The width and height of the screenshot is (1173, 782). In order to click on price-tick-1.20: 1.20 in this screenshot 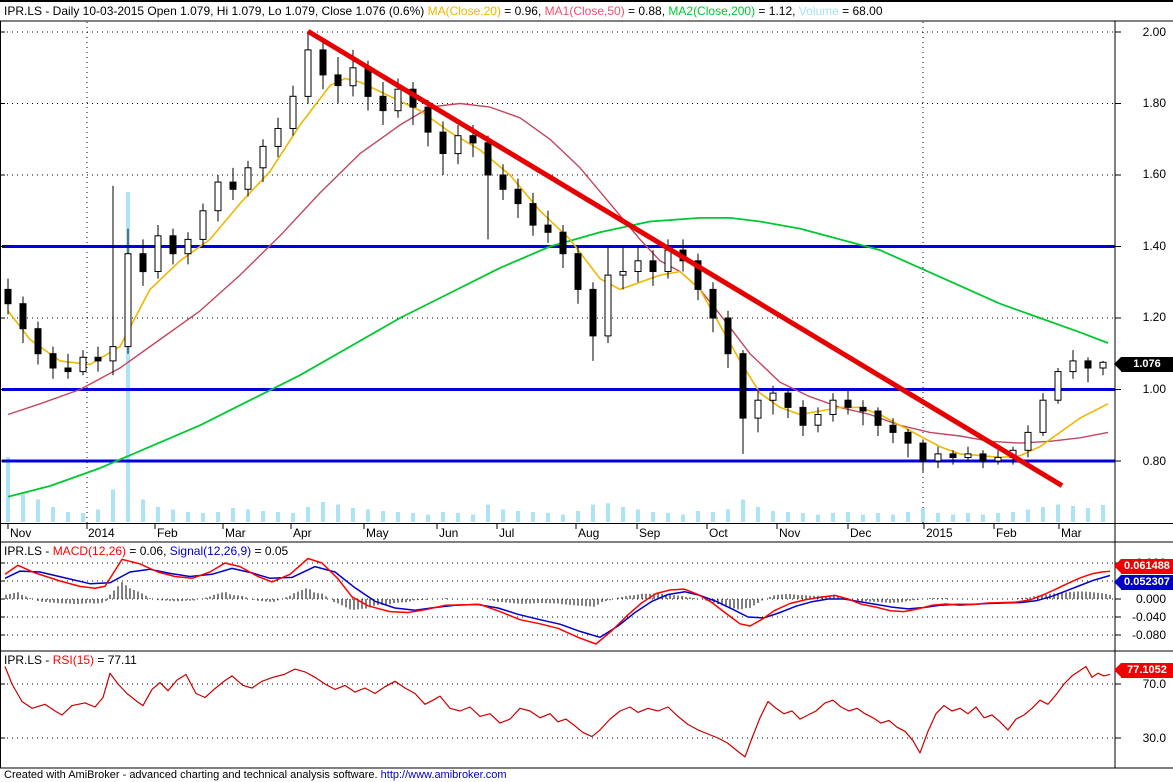, I will do `click(1154, 317)`.